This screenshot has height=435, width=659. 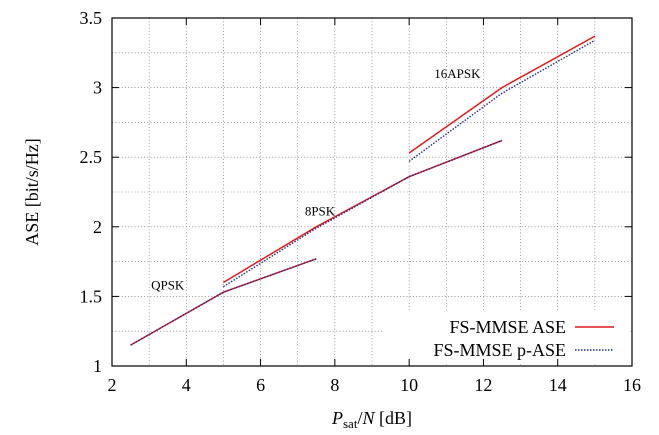 I want to click on legend: FS-MMSE ASE FS-MMSE p-ASE, so click(x=507, y=338).